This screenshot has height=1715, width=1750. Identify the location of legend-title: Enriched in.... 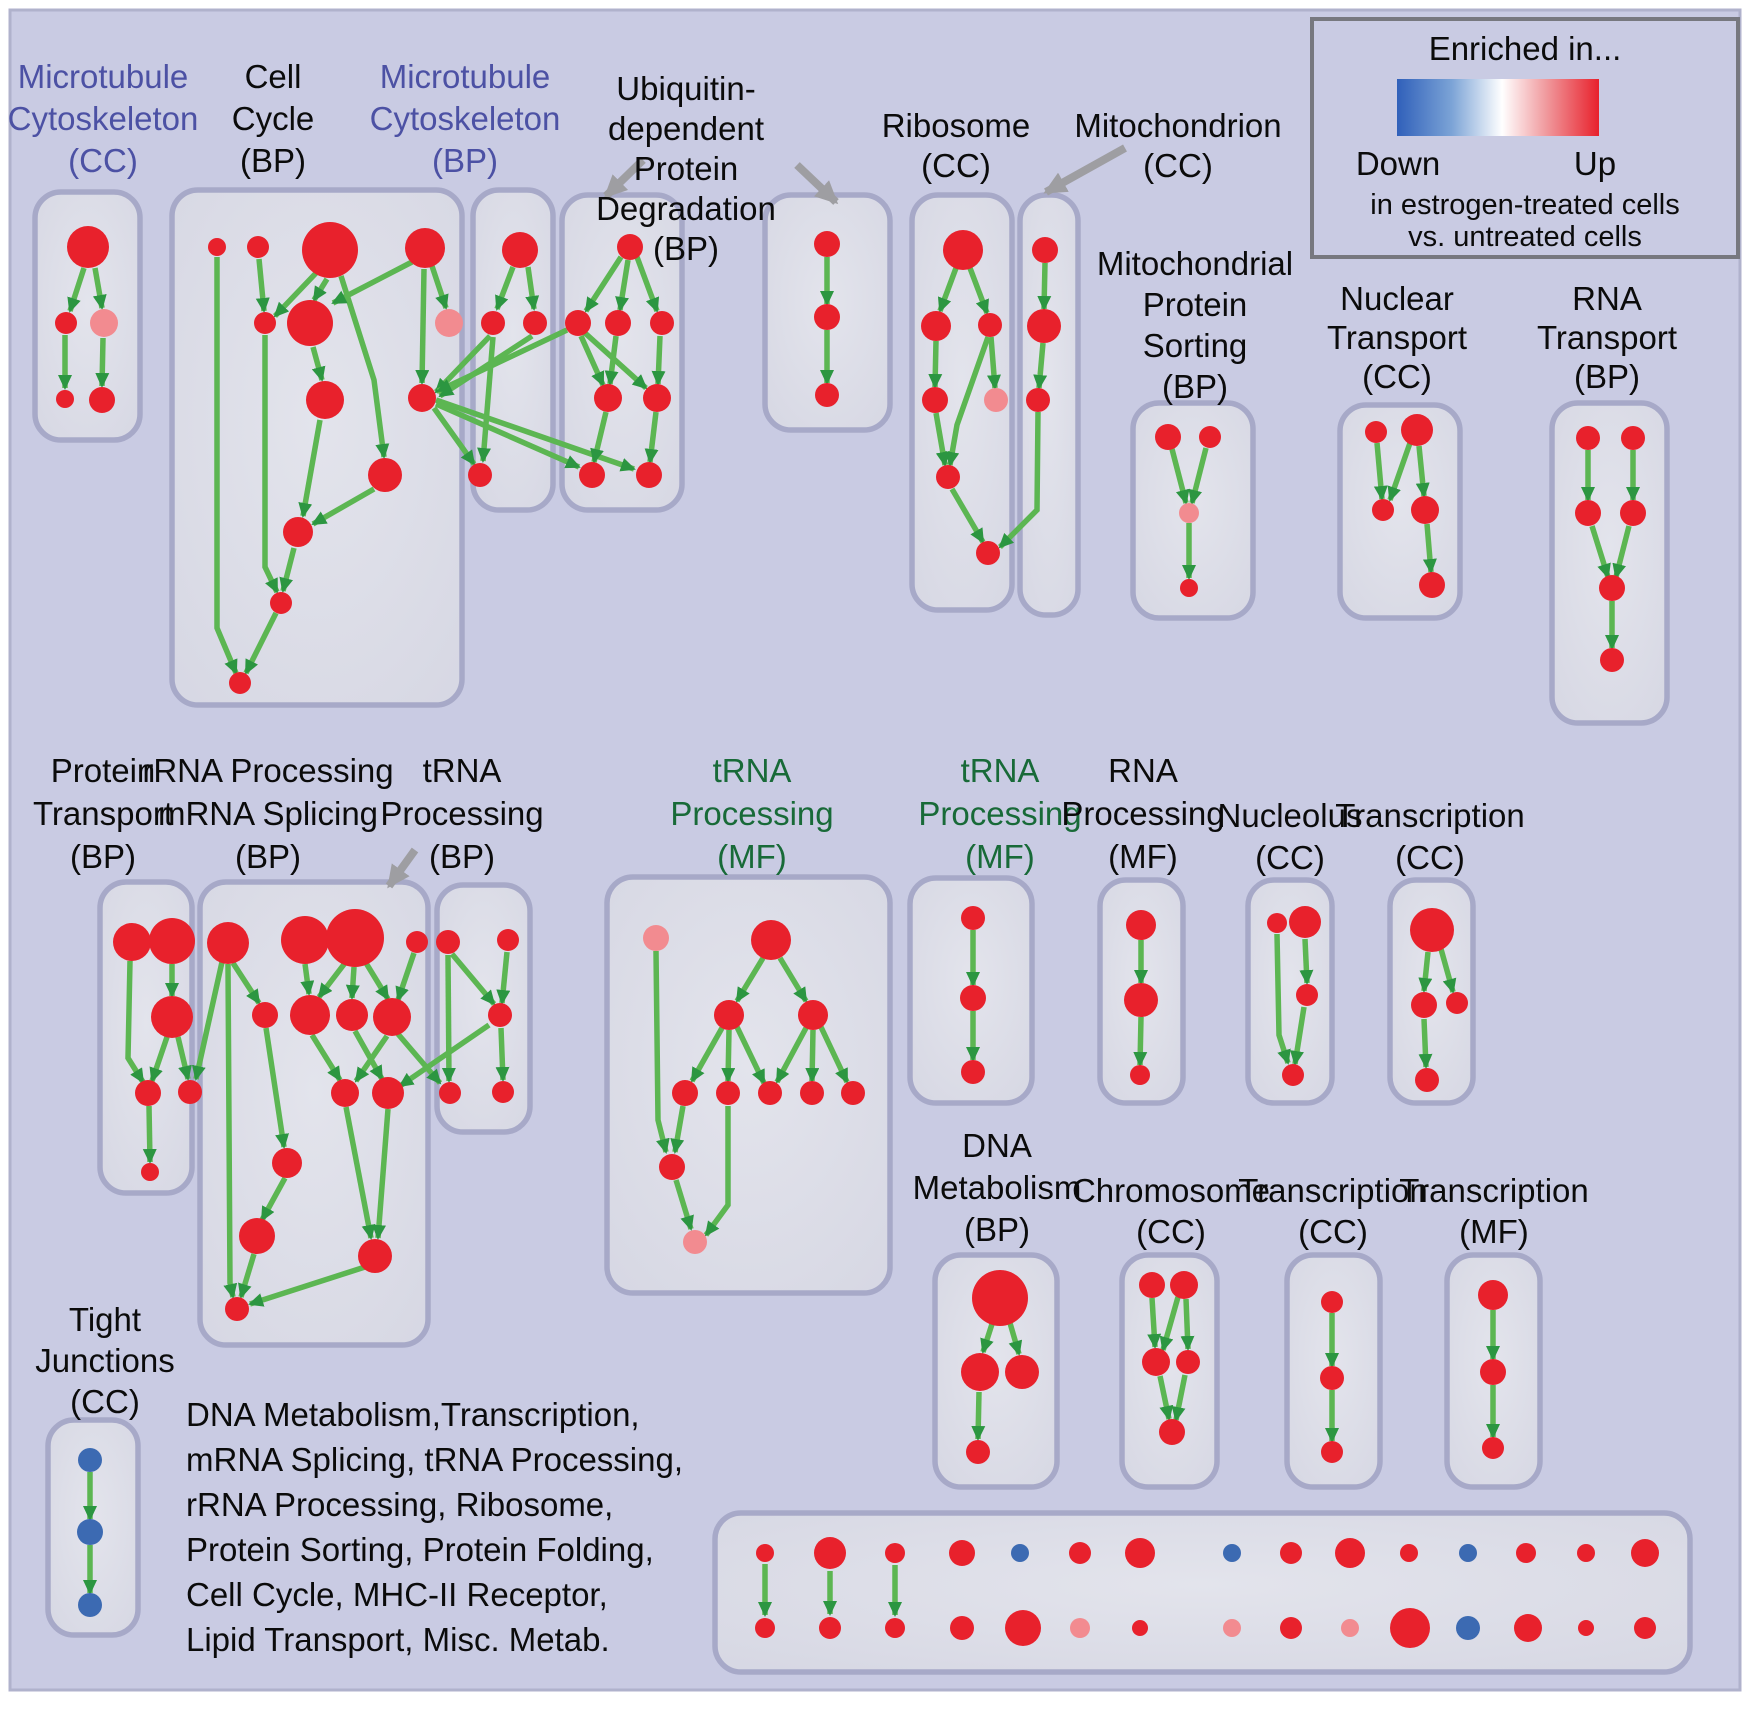
(1525, 48).